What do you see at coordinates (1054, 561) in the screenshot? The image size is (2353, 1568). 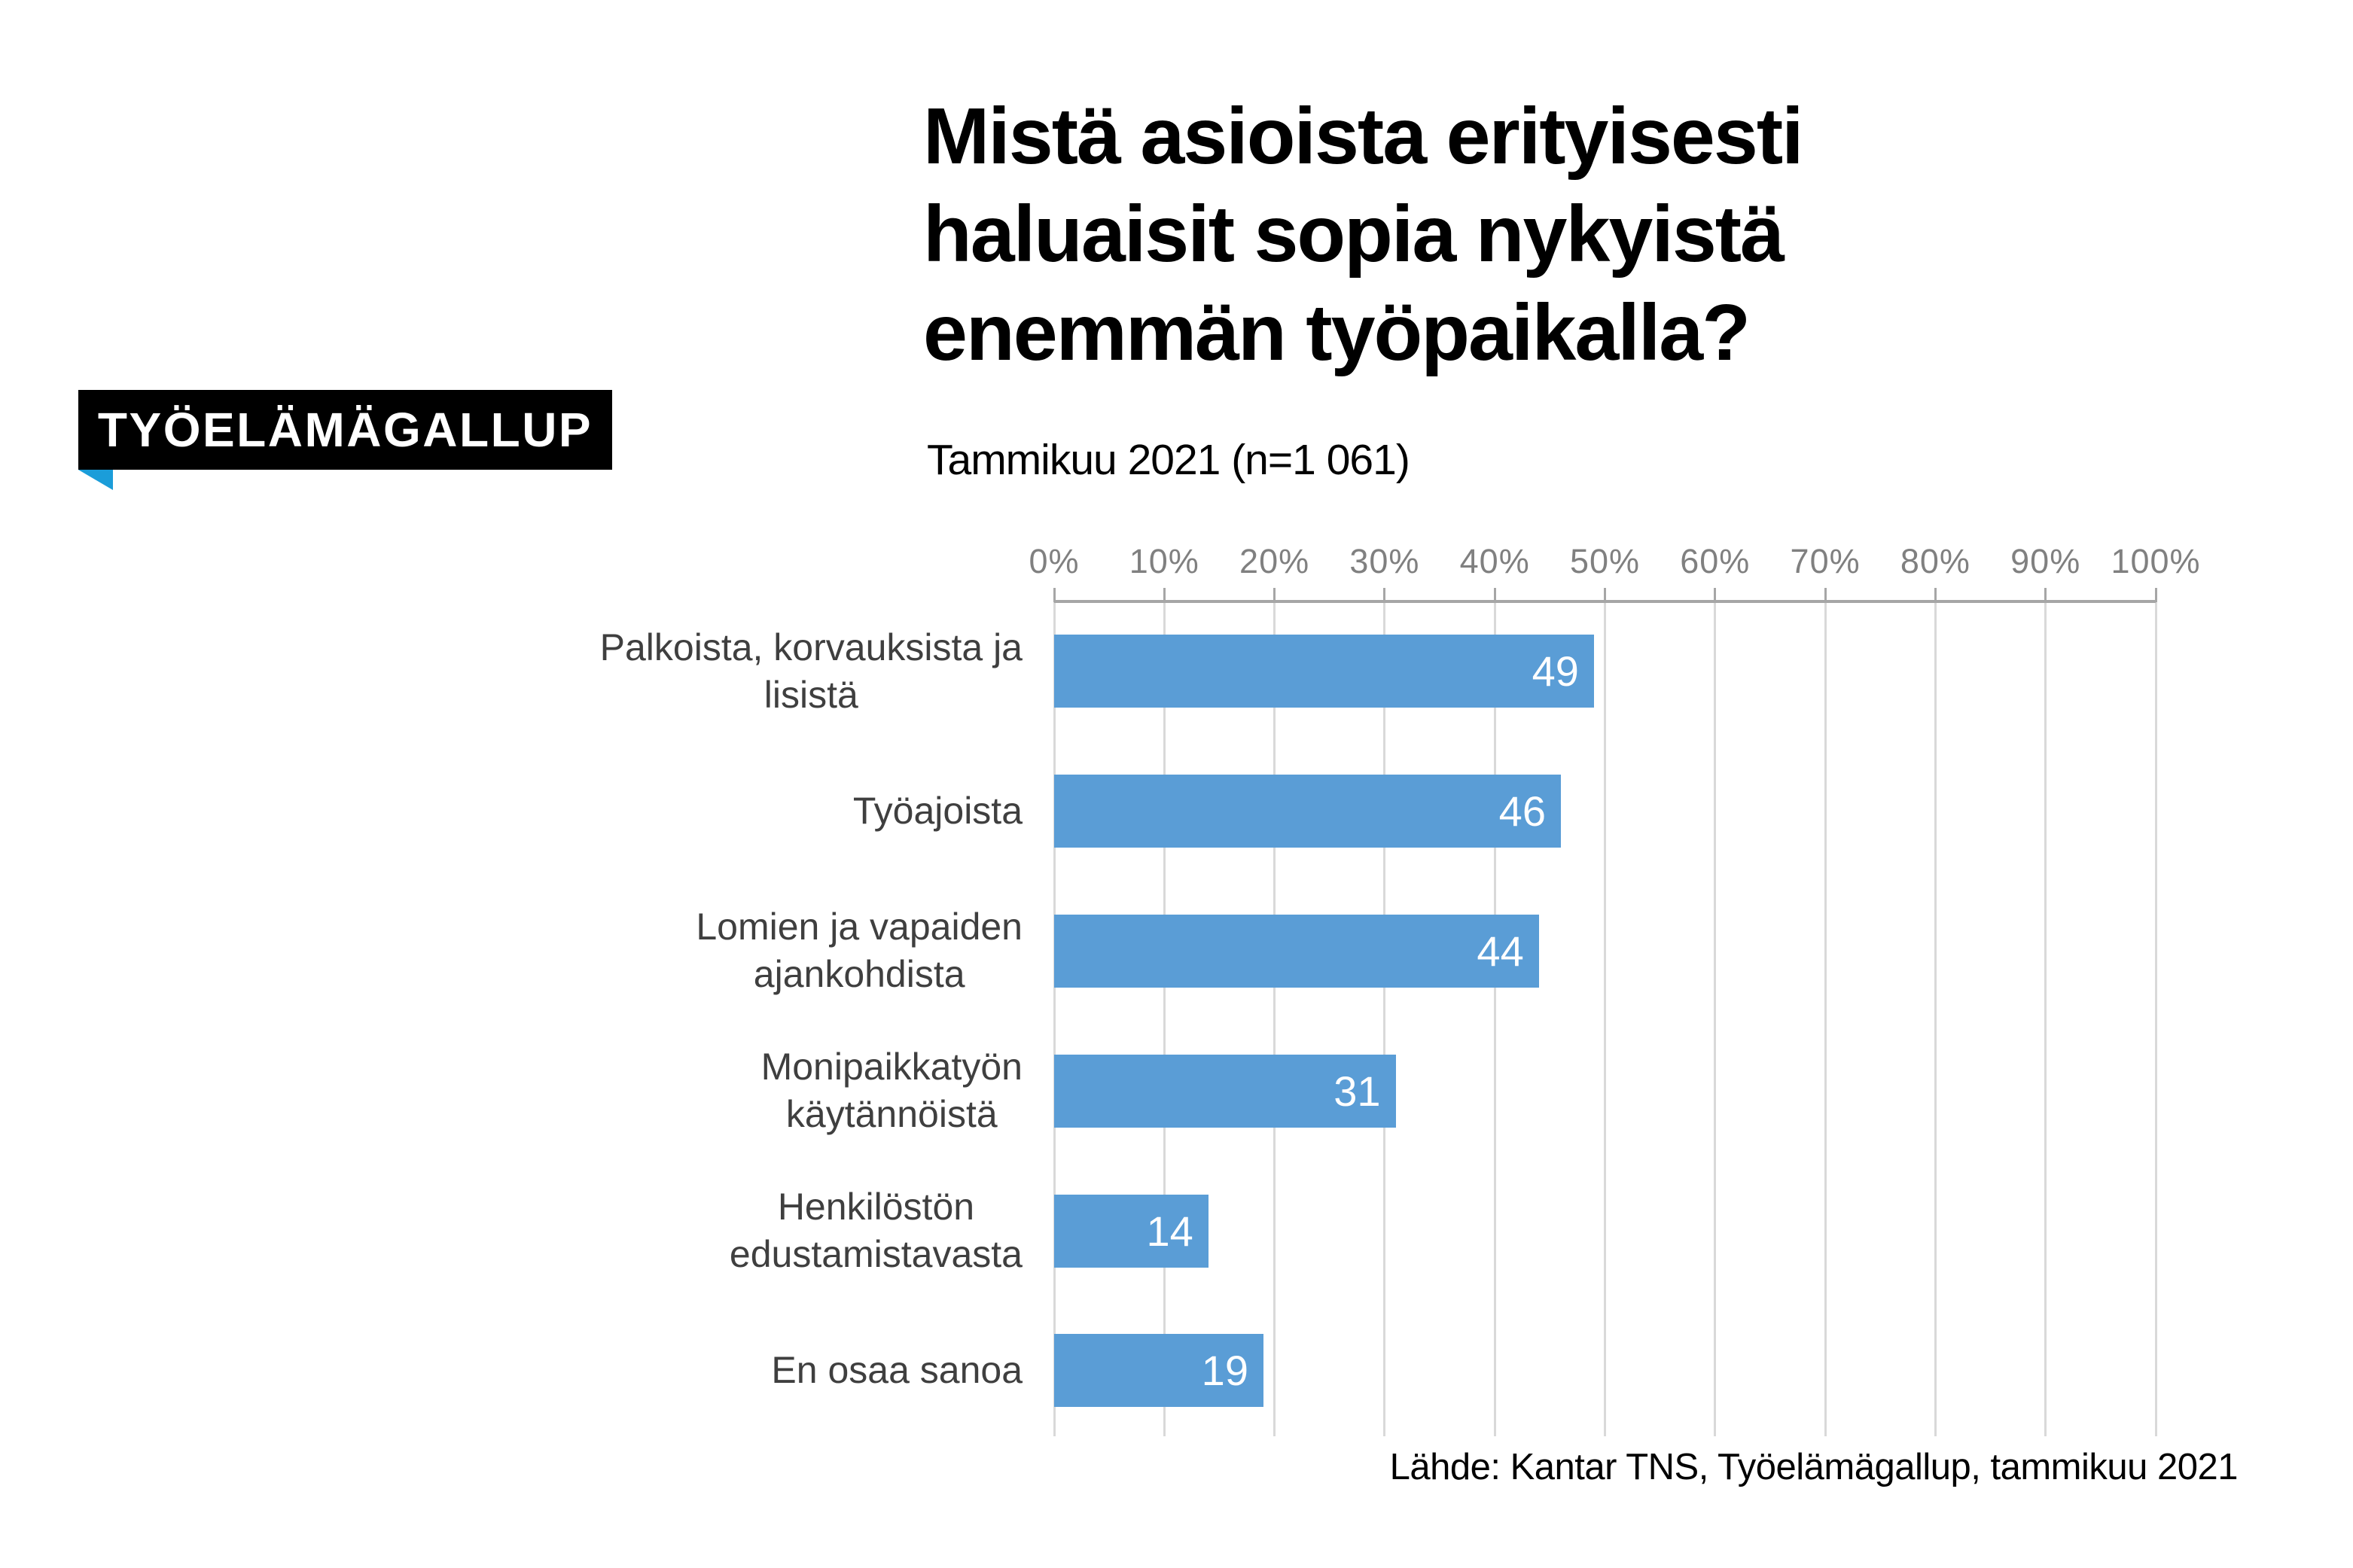 I see `x-tick-label: 0%` at bounding box center [1054, 561].